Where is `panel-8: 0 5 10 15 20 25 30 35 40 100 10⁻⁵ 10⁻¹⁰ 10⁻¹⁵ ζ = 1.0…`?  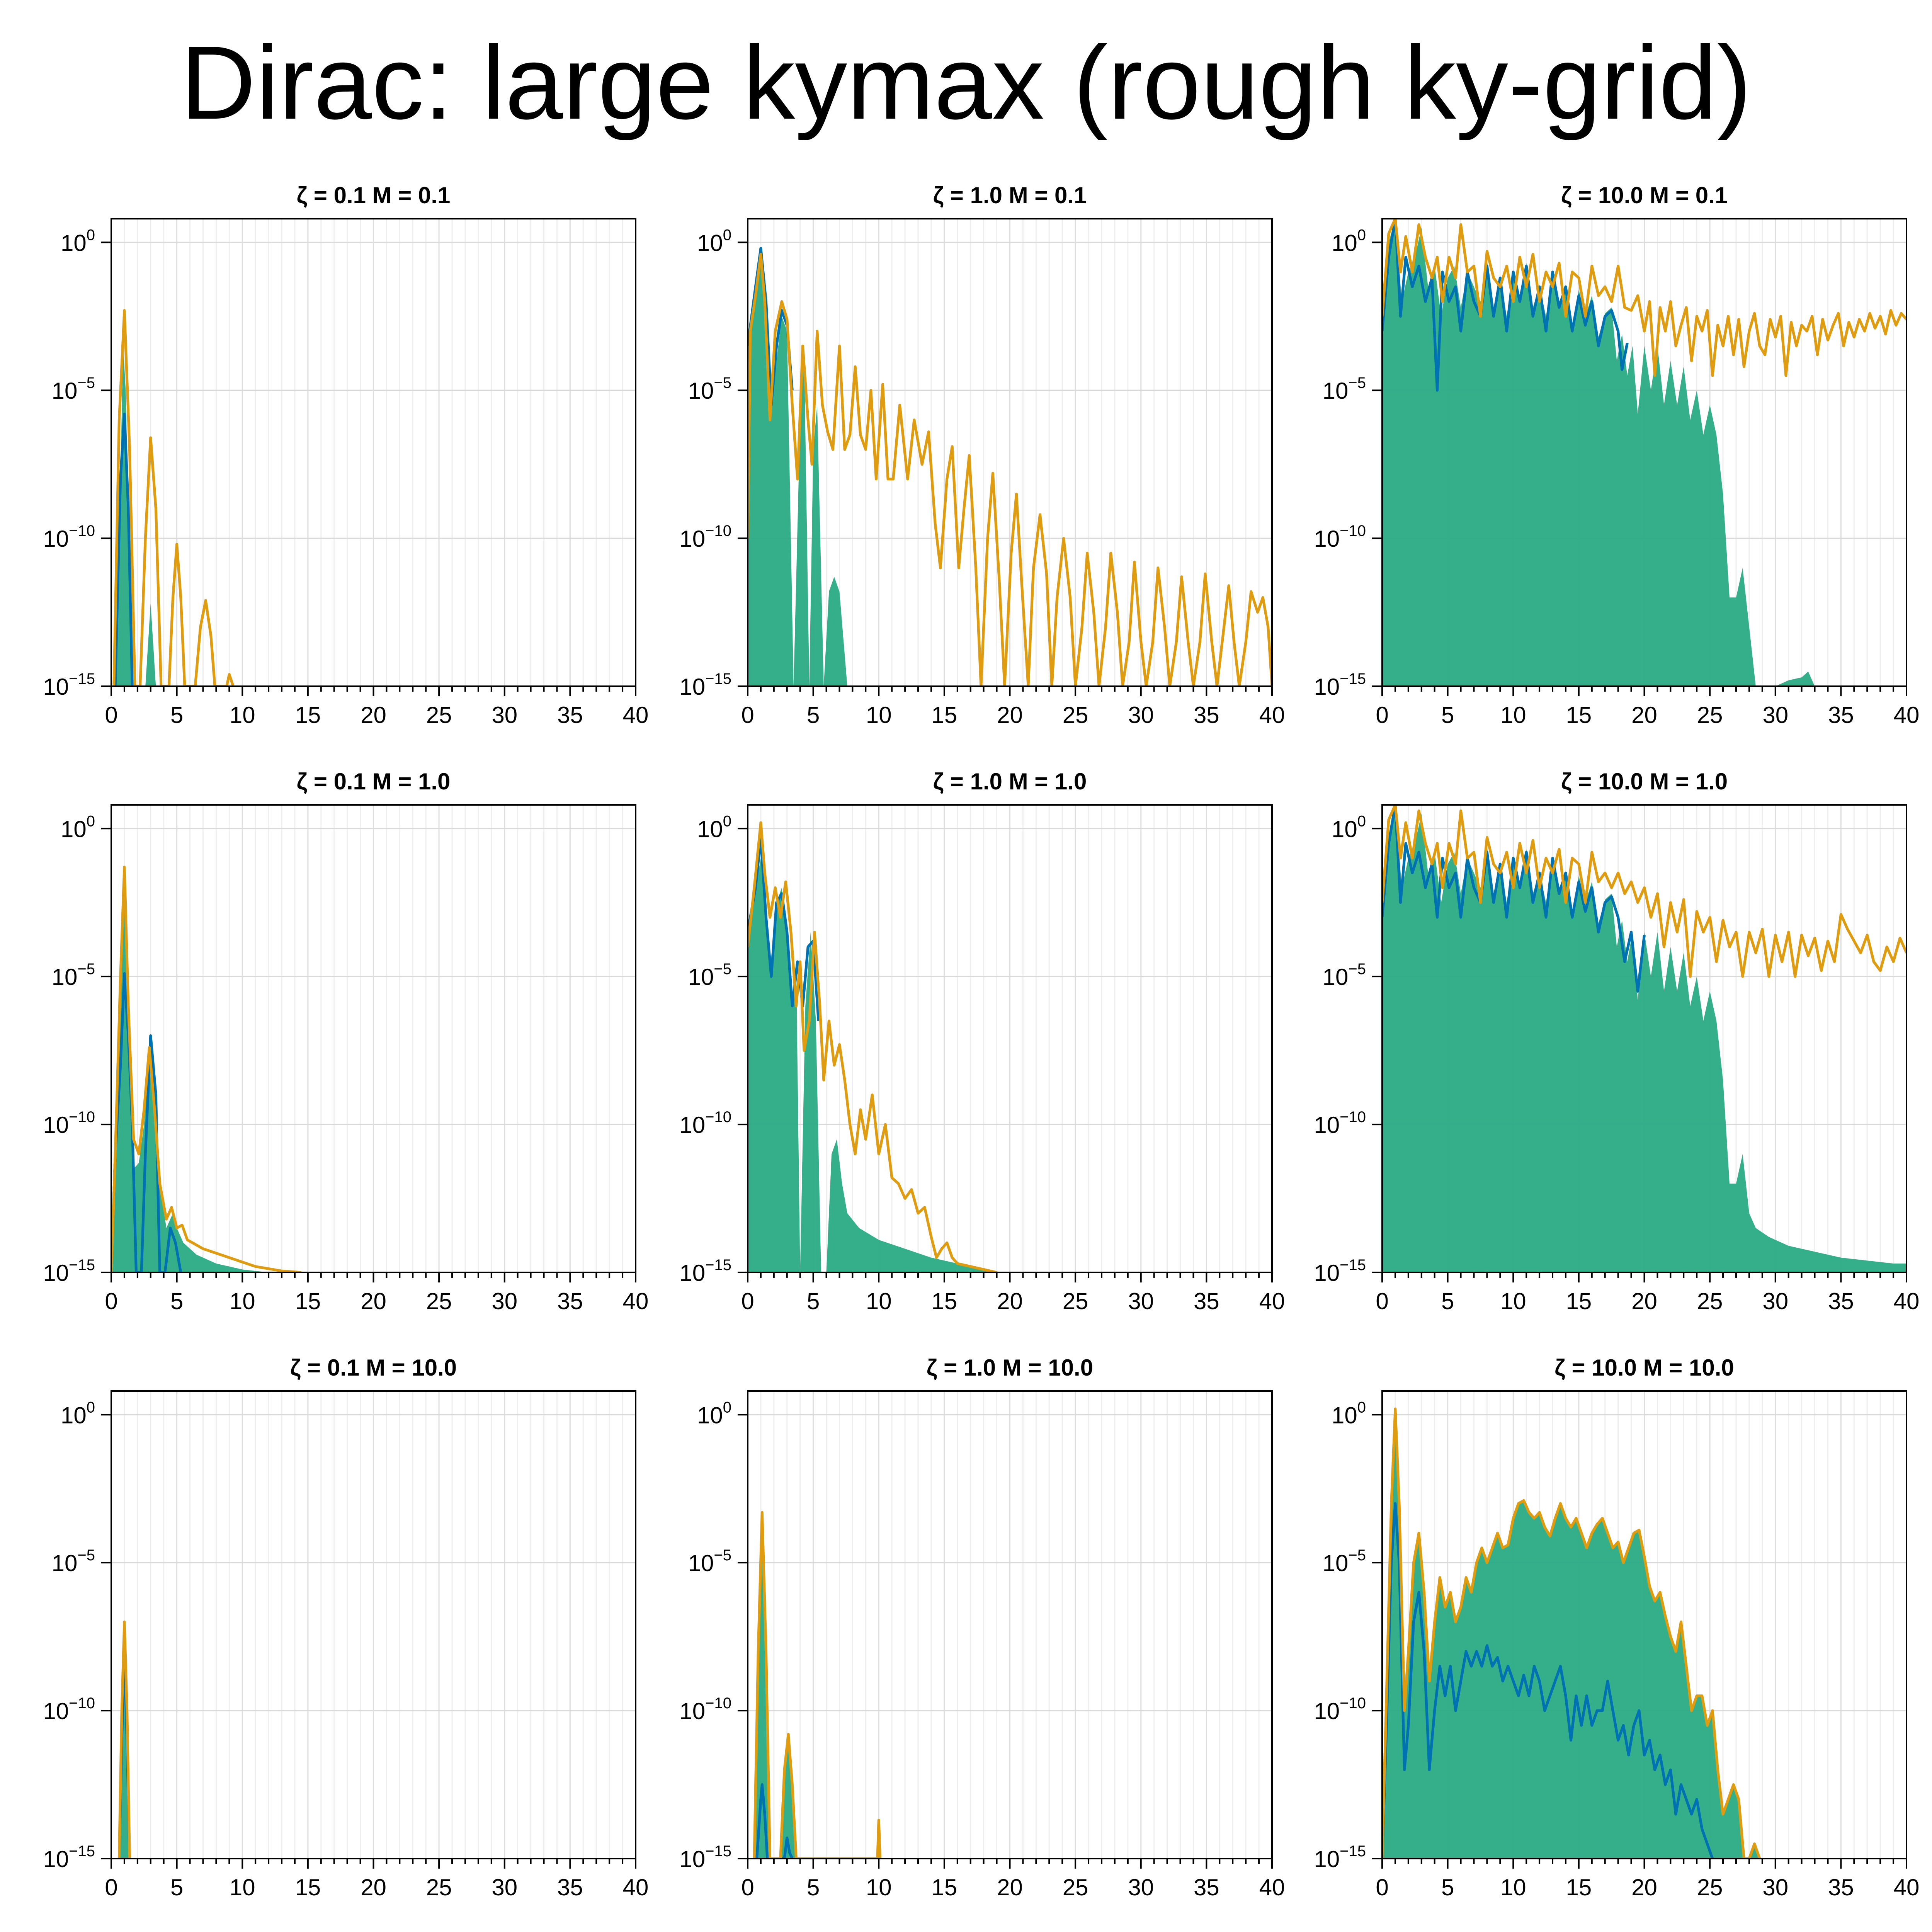 panel-8: 0 5 10 15 20 25 30 35 40 100 10⁻⁵ 10⁻¹⁰ 10⁻¹⁵ ζ = 1.0… is located at coordinates (982, 1628).